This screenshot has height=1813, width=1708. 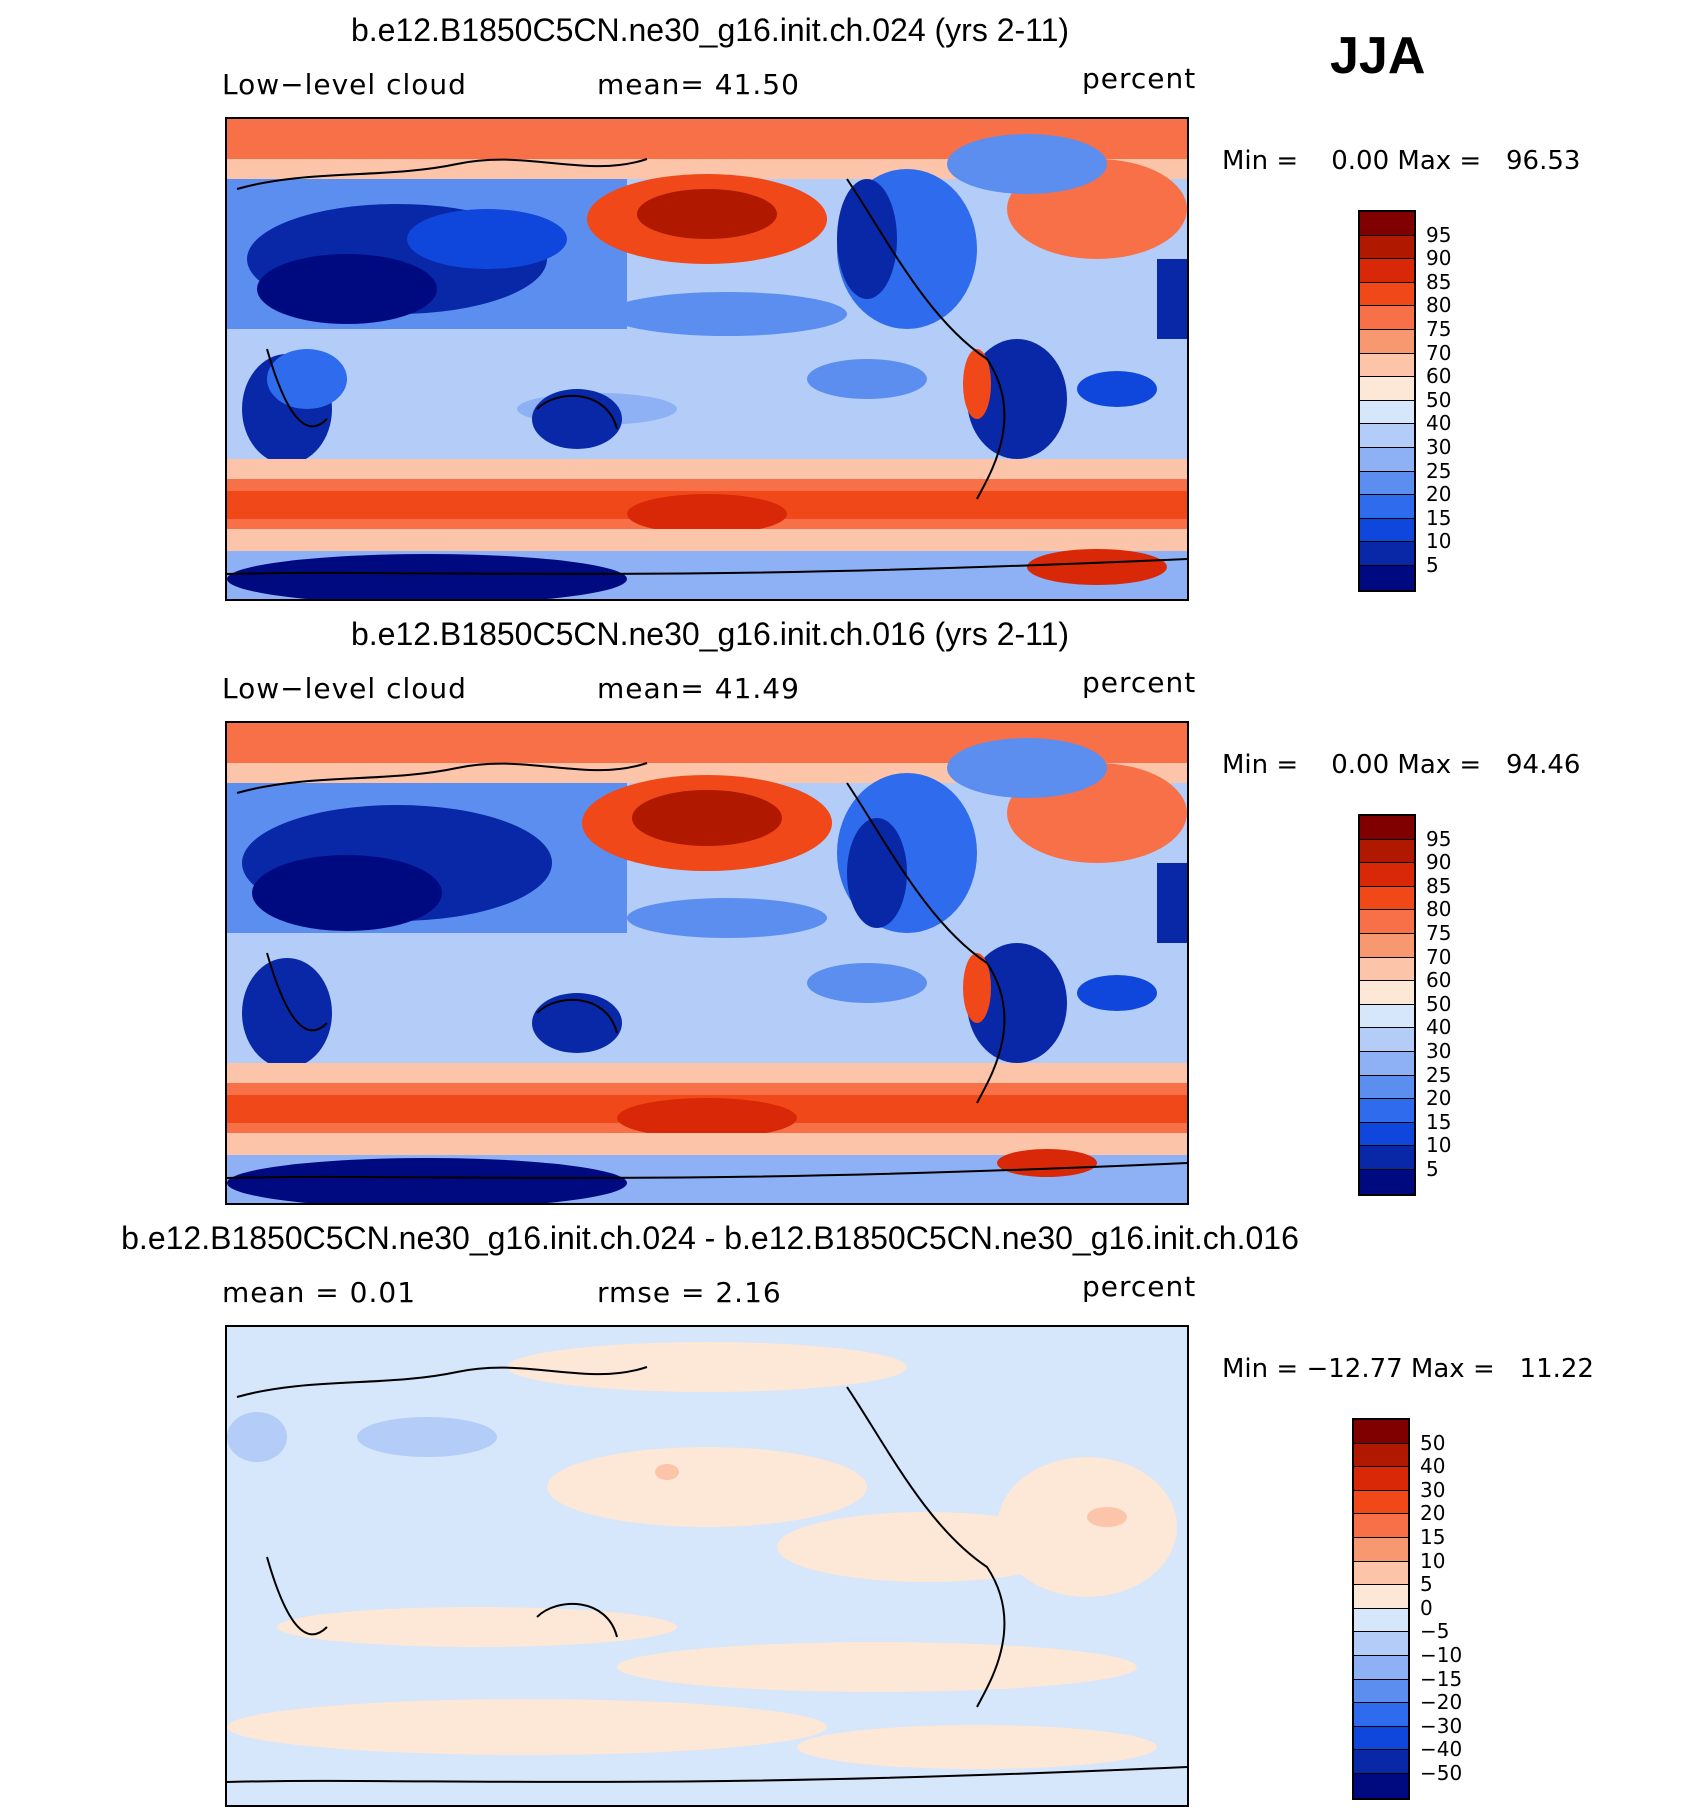 I want to click on colorbar-tick-label: −50, so click(x=1441, y=1773).